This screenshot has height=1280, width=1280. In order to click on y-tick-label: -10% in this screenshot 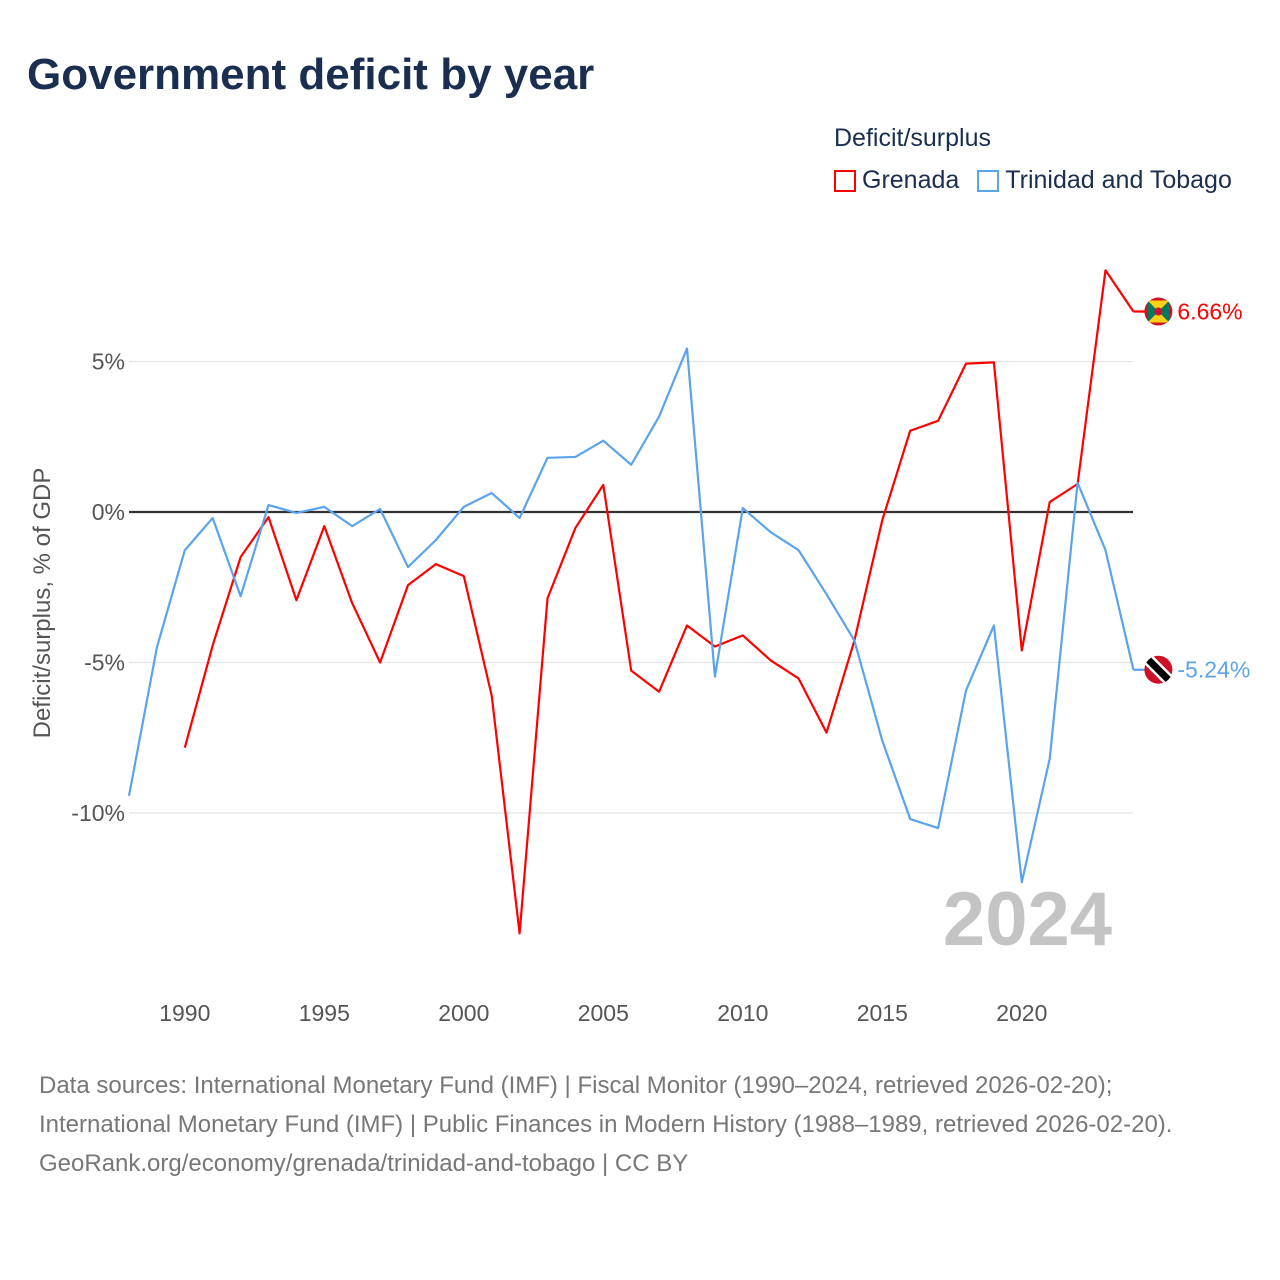, I will do `click(98, 813)`.